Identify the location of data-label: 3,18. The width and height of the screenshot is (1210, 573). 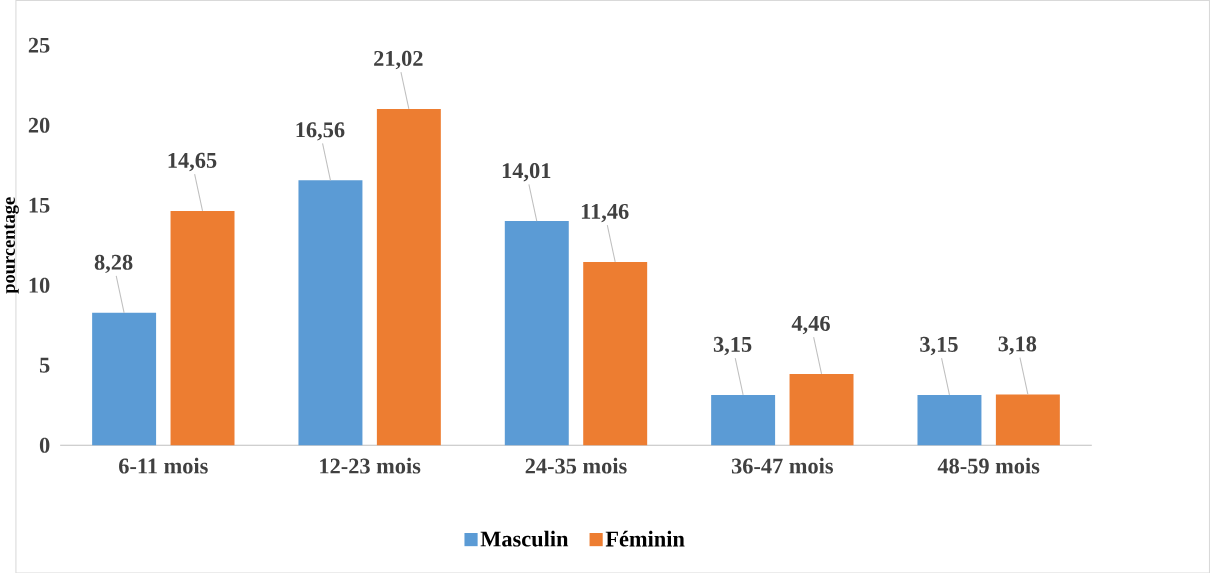
(1017, 345).